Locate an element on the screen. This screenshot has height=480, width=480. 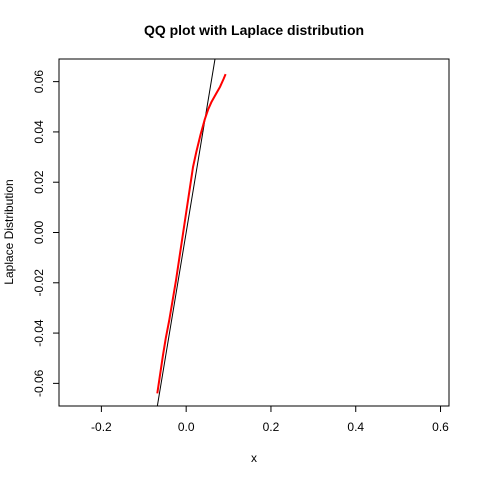
y-tick-label: 0.02 is located at coordinates (39, 182).